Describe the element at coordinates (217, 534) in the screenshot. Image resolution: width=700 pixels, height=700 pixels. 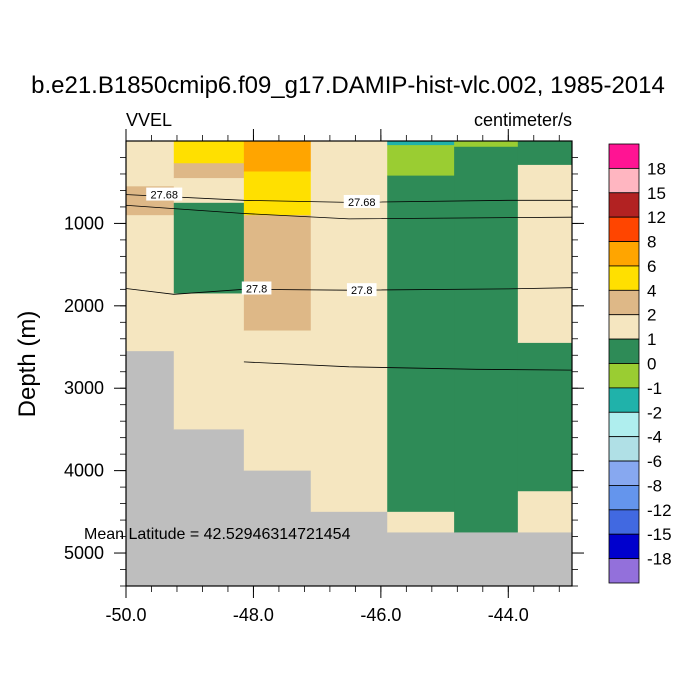
I see `mean-latitude-annotation: Mean Latitude = 42.52946314721454` at that location.